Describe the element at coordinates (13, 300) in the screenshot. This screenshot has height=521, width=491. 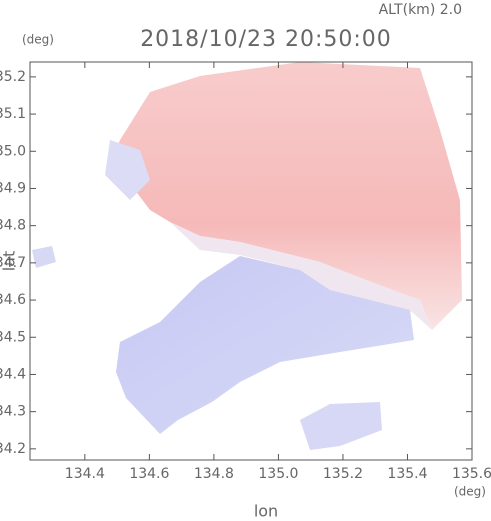
I see `y-tick-label: 34.6` at that location.